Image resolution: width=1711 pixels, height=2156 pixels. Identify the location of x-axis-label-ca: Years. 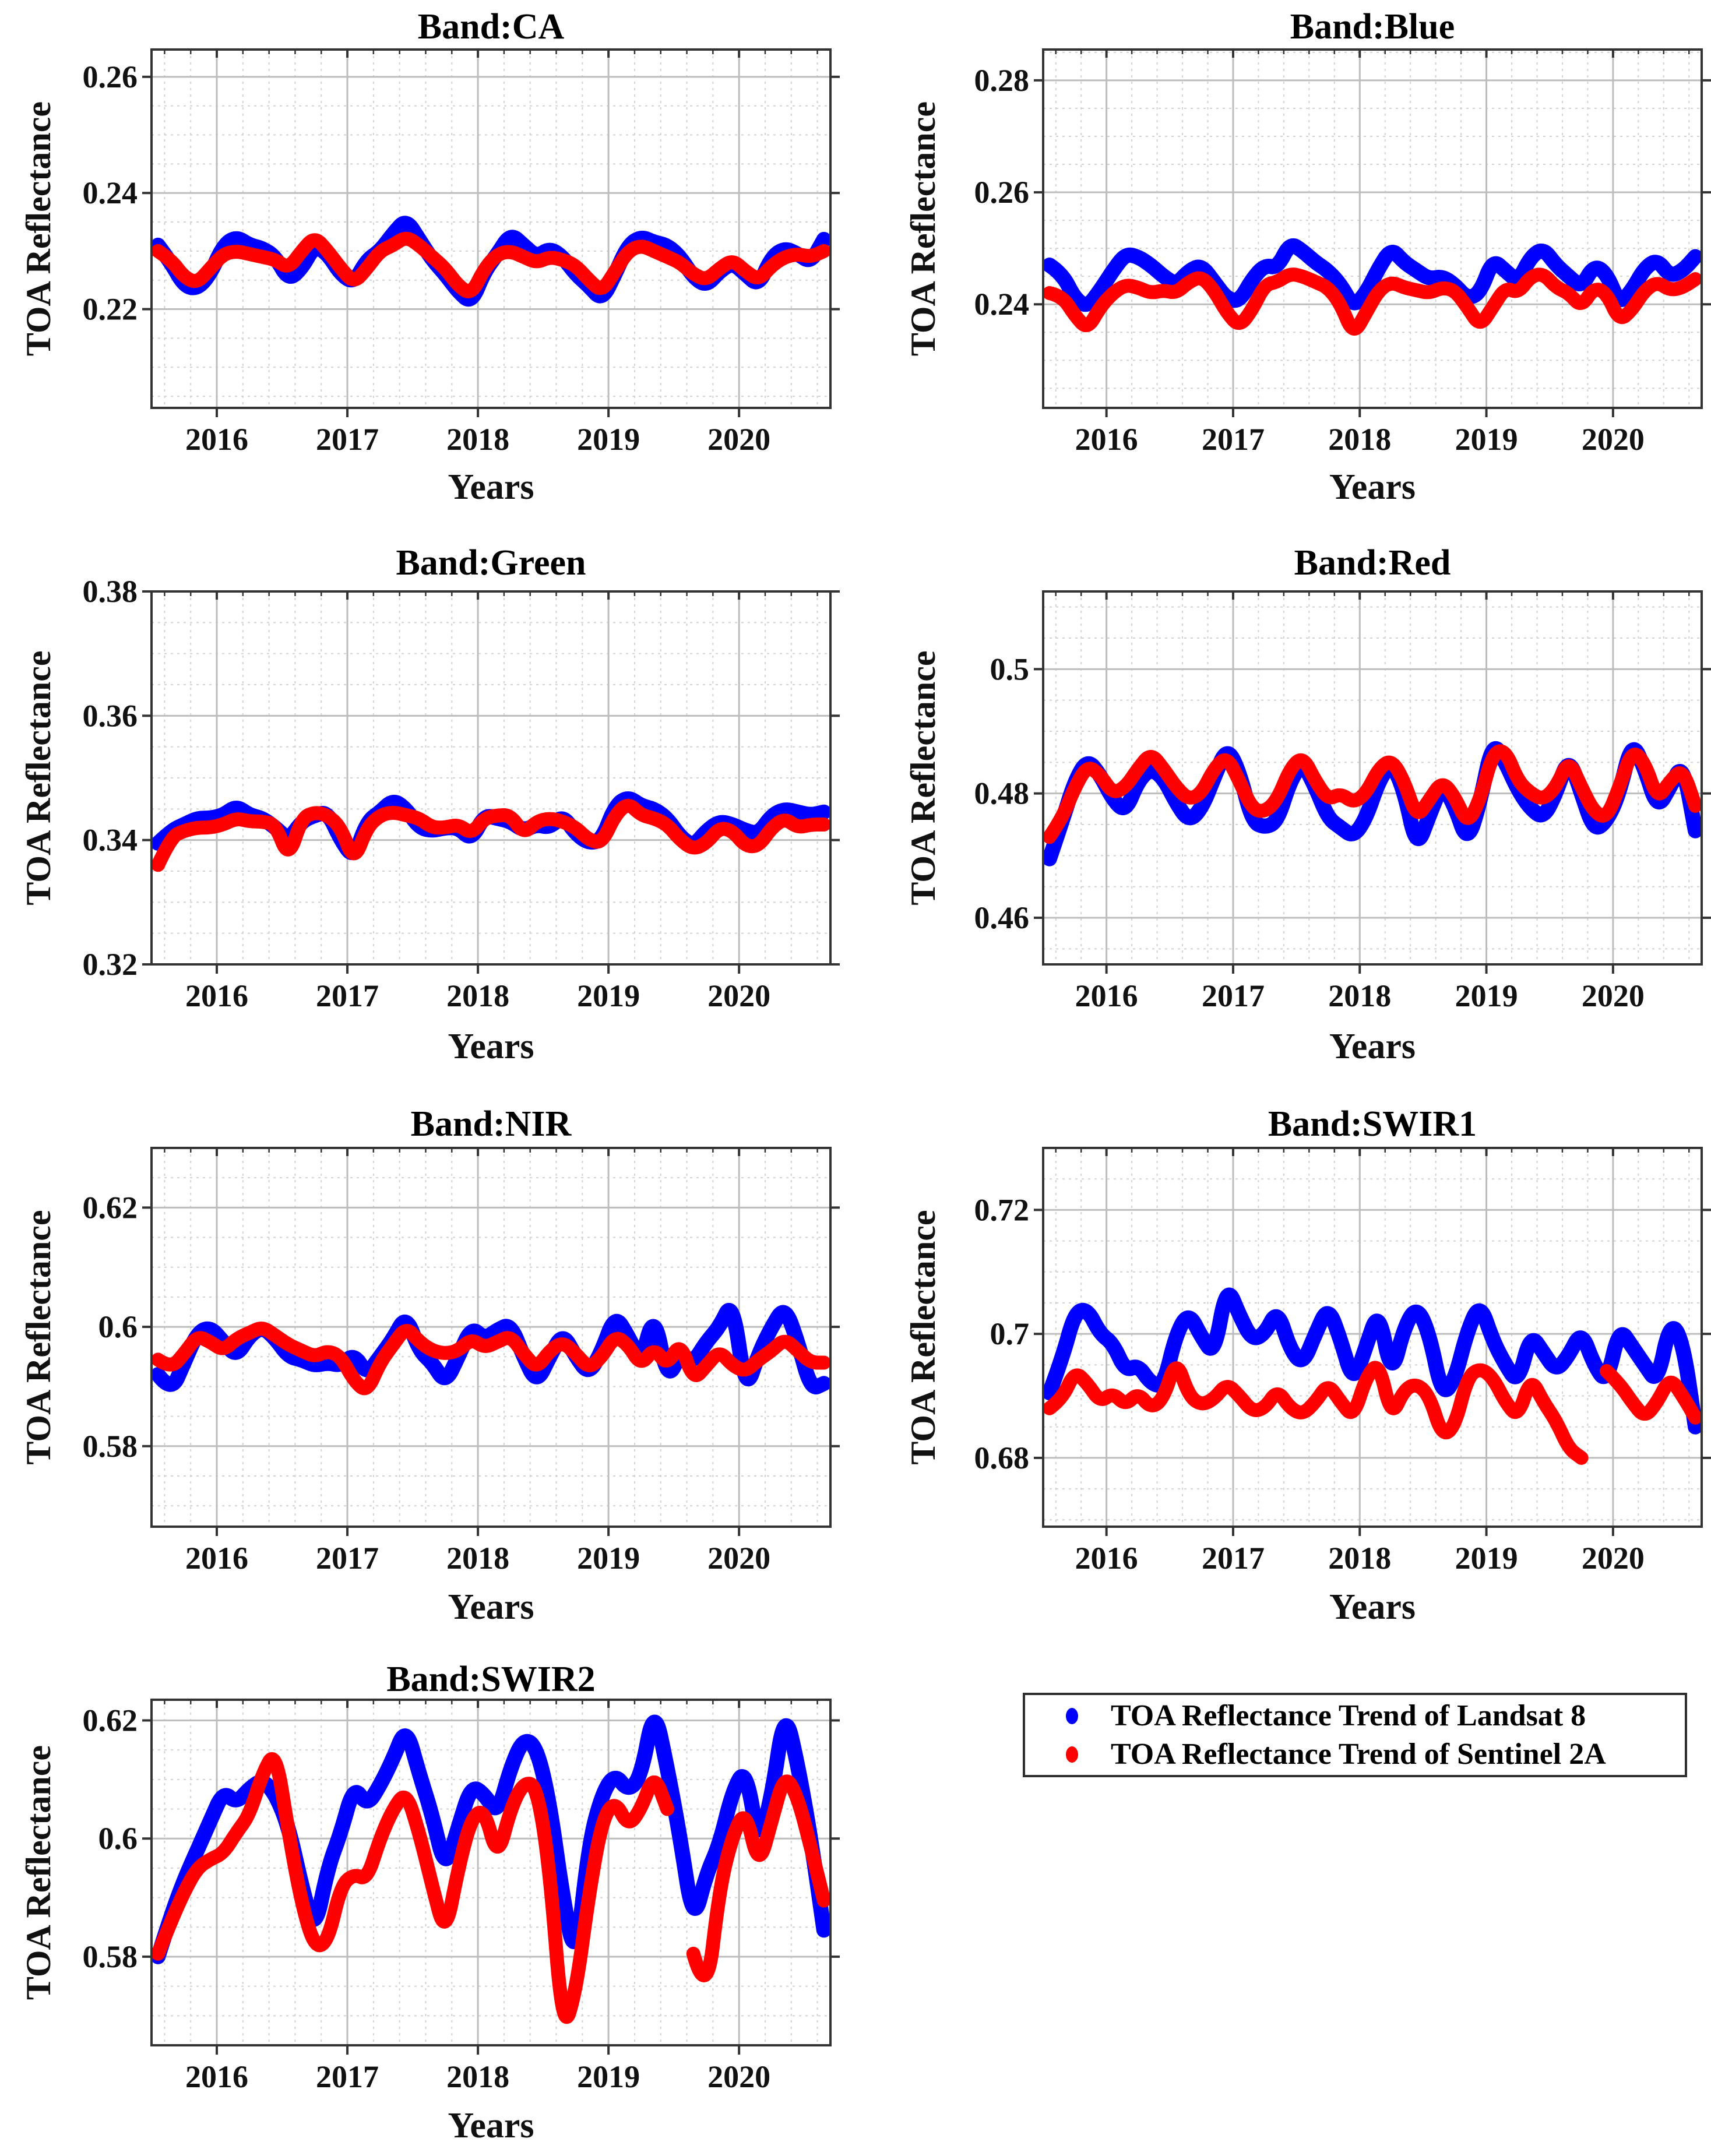
(491, 487).